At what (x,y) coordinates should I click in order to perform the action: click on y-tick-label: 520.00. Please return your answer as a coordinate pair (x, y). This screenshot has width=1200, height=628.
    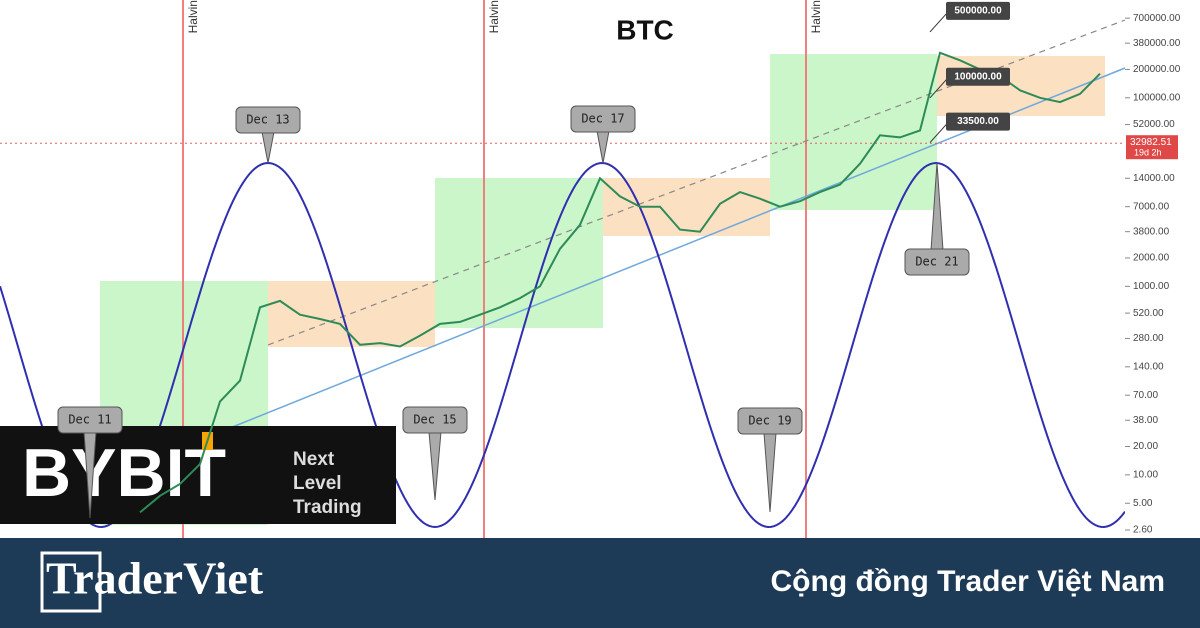
    Looking at the image, I should click on (1148, 313).